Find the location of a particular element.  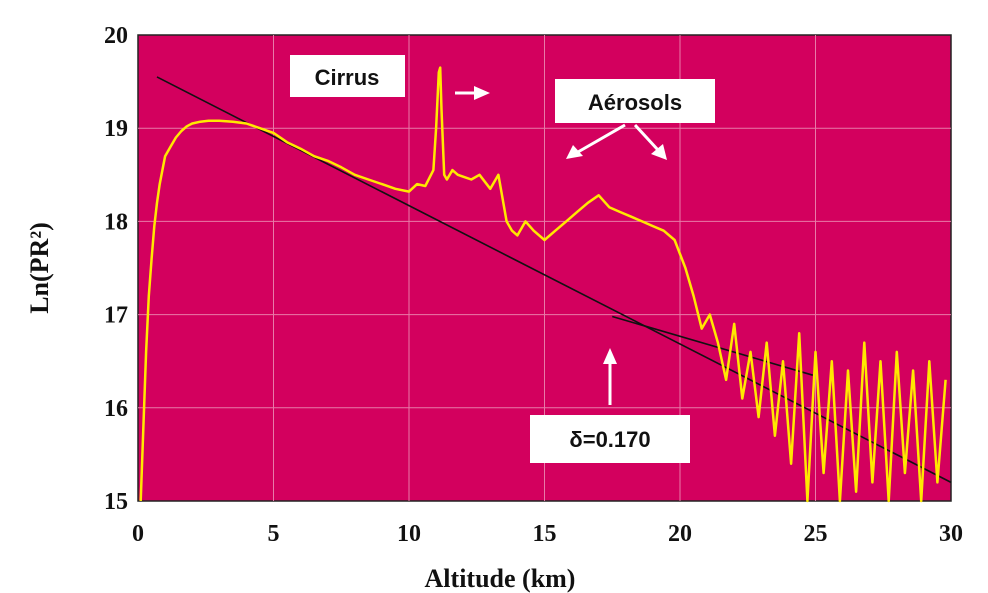

x-tick-label: 15 is located at coordinates (545, 534).